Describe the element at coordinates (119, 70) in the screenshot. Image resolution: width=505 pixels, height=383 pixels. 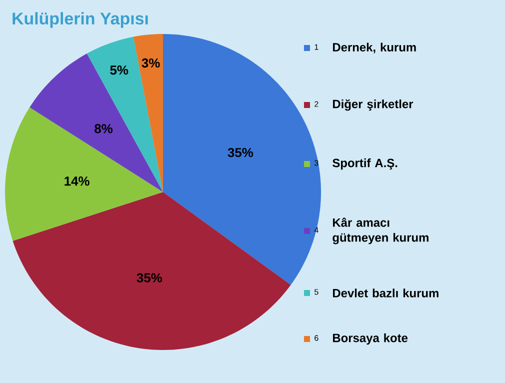
I see `data-label: 5%` at that location.